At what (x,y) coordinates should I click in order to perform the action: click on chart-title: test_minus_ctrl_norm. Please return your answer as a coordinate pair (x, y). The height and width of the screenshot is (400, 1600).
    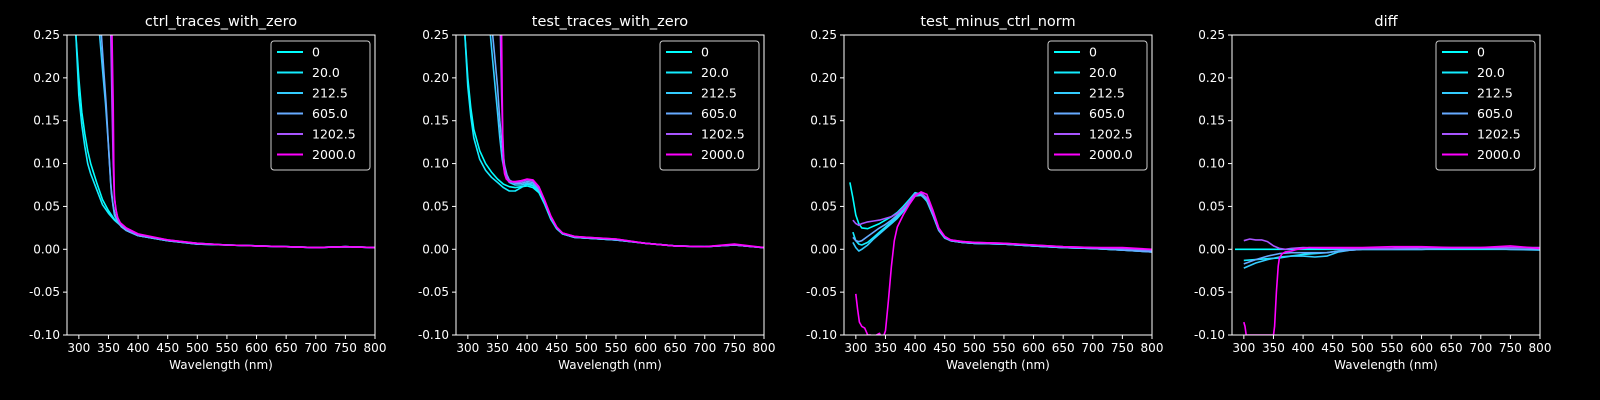
    Looking at the image, I should click on (997, 22).